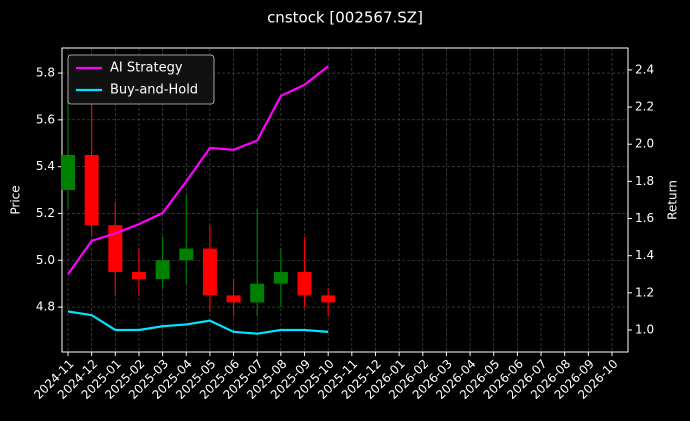 Image resolution: width=690 pixels, height=421 pixels. Describe the element at coordinates (45, 119) in the screenshot. I see `y-tick-label: 5.6` at that location.